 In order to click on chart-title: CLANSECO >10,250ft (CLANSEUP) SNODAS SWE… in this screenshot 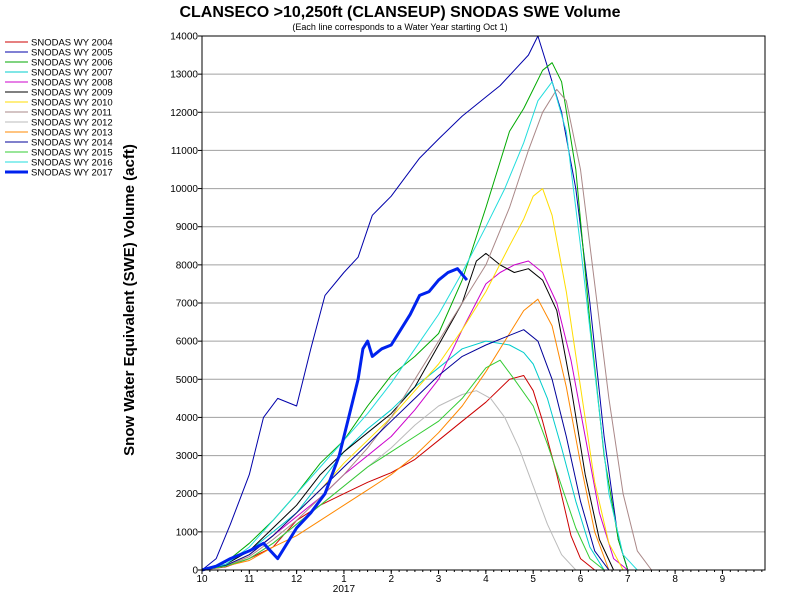, I will do `click(399, 12)`.